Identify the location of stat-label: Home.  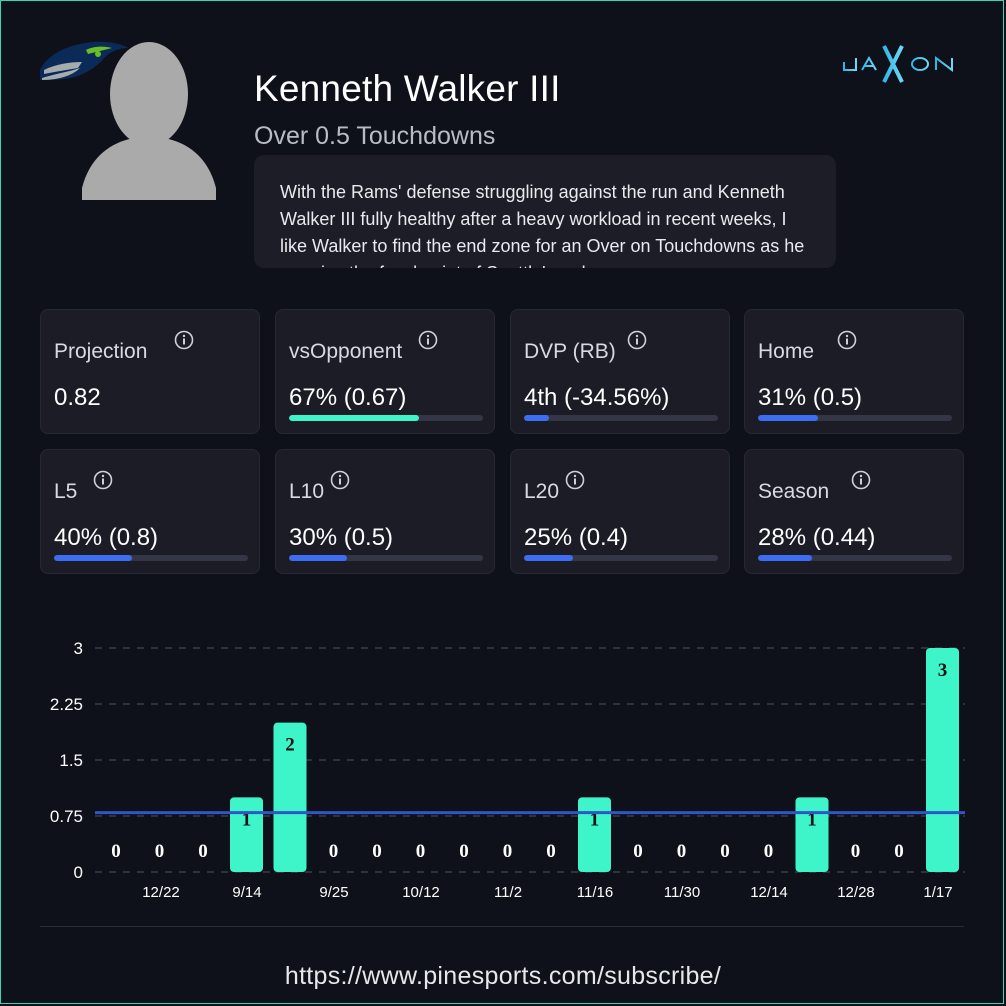
(786, 351).